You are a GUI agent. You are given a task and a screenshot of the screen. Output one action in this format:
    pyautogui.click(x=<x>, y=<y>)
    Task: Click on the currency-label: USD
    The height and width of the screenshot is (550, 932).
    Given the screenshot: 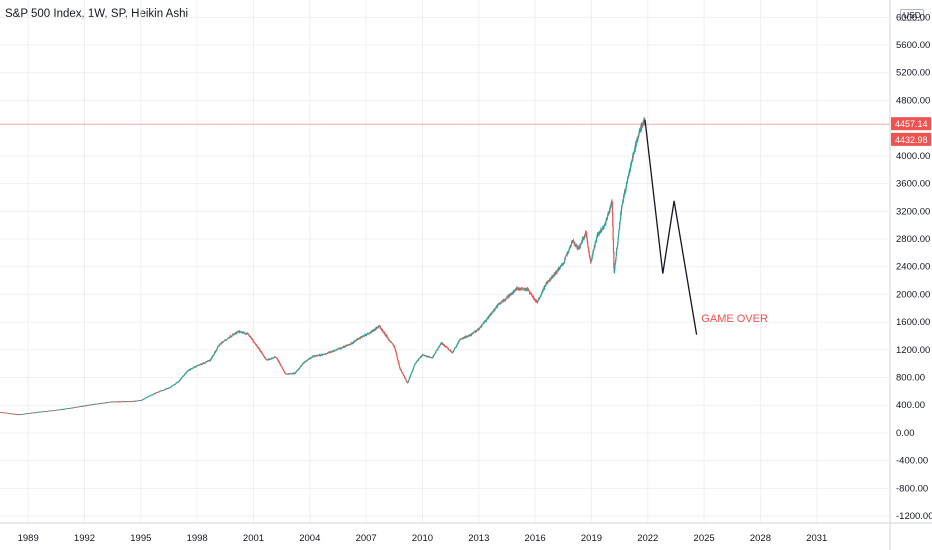 What is the action you would take?
    pyautogui.click(x=912, y=15)
    